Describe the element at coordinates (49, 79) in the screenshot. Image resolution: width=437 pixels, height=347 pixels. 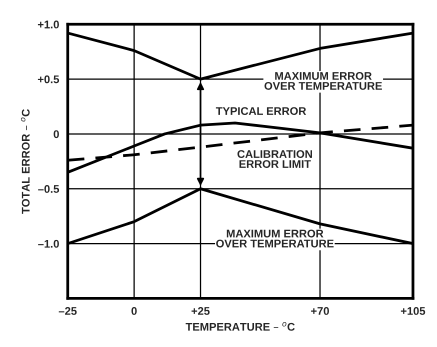
I see `y-tick-label: +0.5` at that location.